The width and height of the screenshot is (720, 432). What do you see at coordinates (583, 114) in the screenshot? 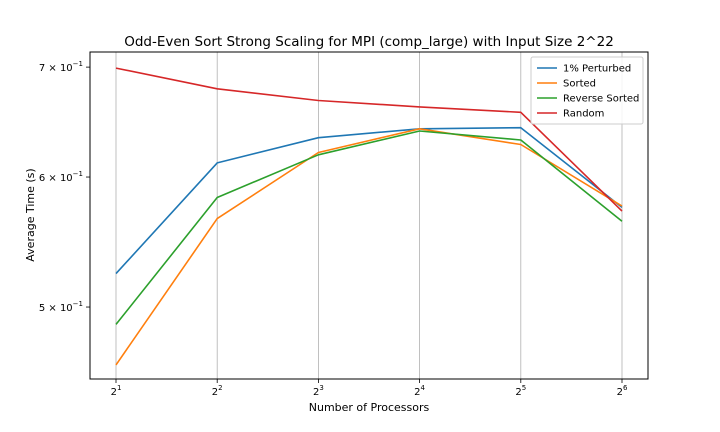
I see `legend-entry-label: Random` at bounding box center [583, 114].